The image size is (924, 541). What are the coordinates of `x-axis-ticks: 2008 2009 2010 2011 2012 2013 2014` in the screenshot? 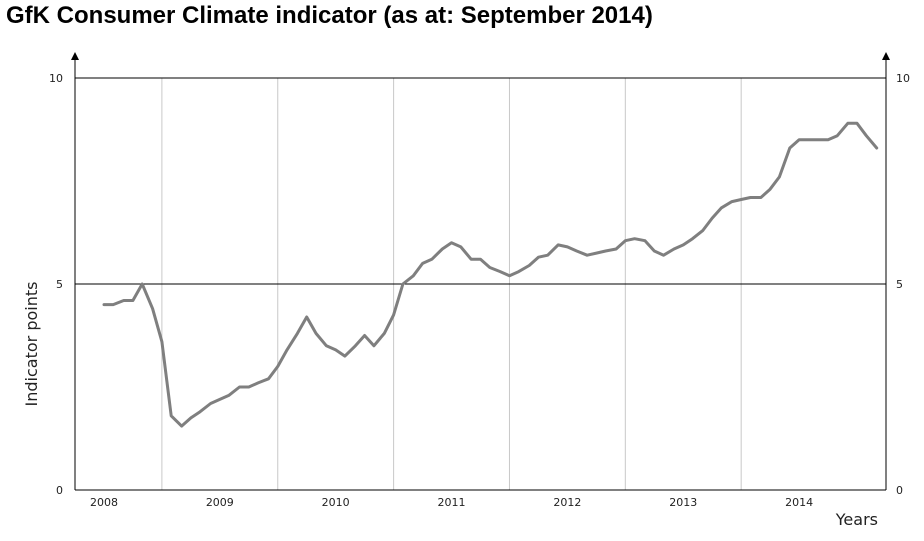 It's located at (451, 502).